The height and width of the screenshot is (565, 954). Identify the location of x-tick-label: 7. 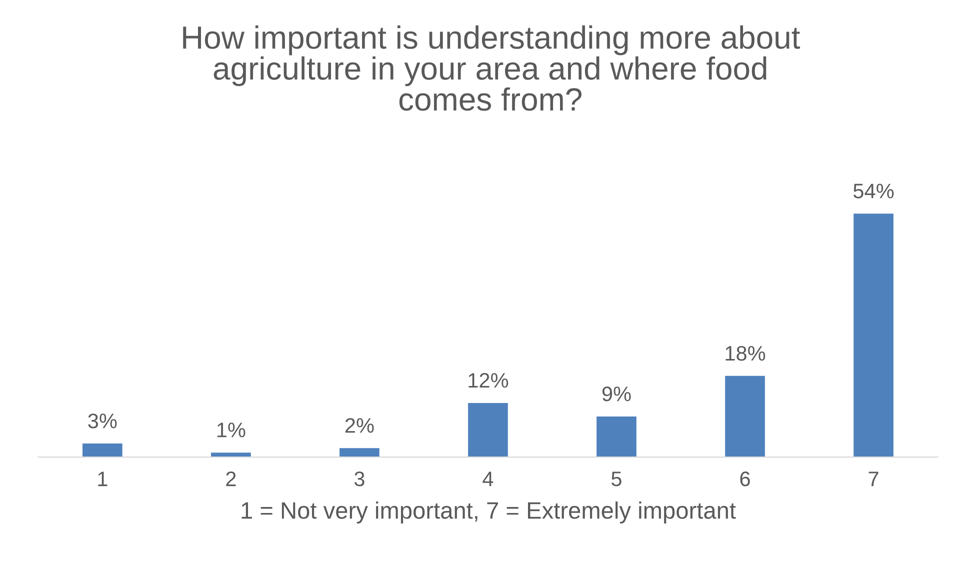
(873, 479).